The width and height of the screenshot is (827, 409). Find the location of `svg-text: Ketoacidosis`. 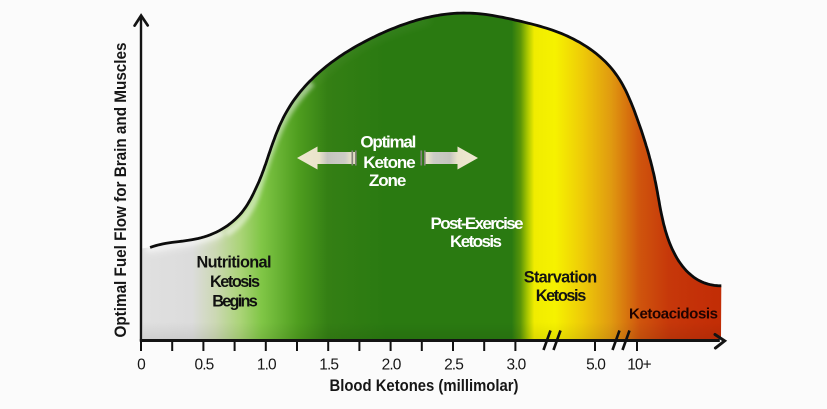

svg-text: Ketoacidosis is located at coordinates (673, 314).